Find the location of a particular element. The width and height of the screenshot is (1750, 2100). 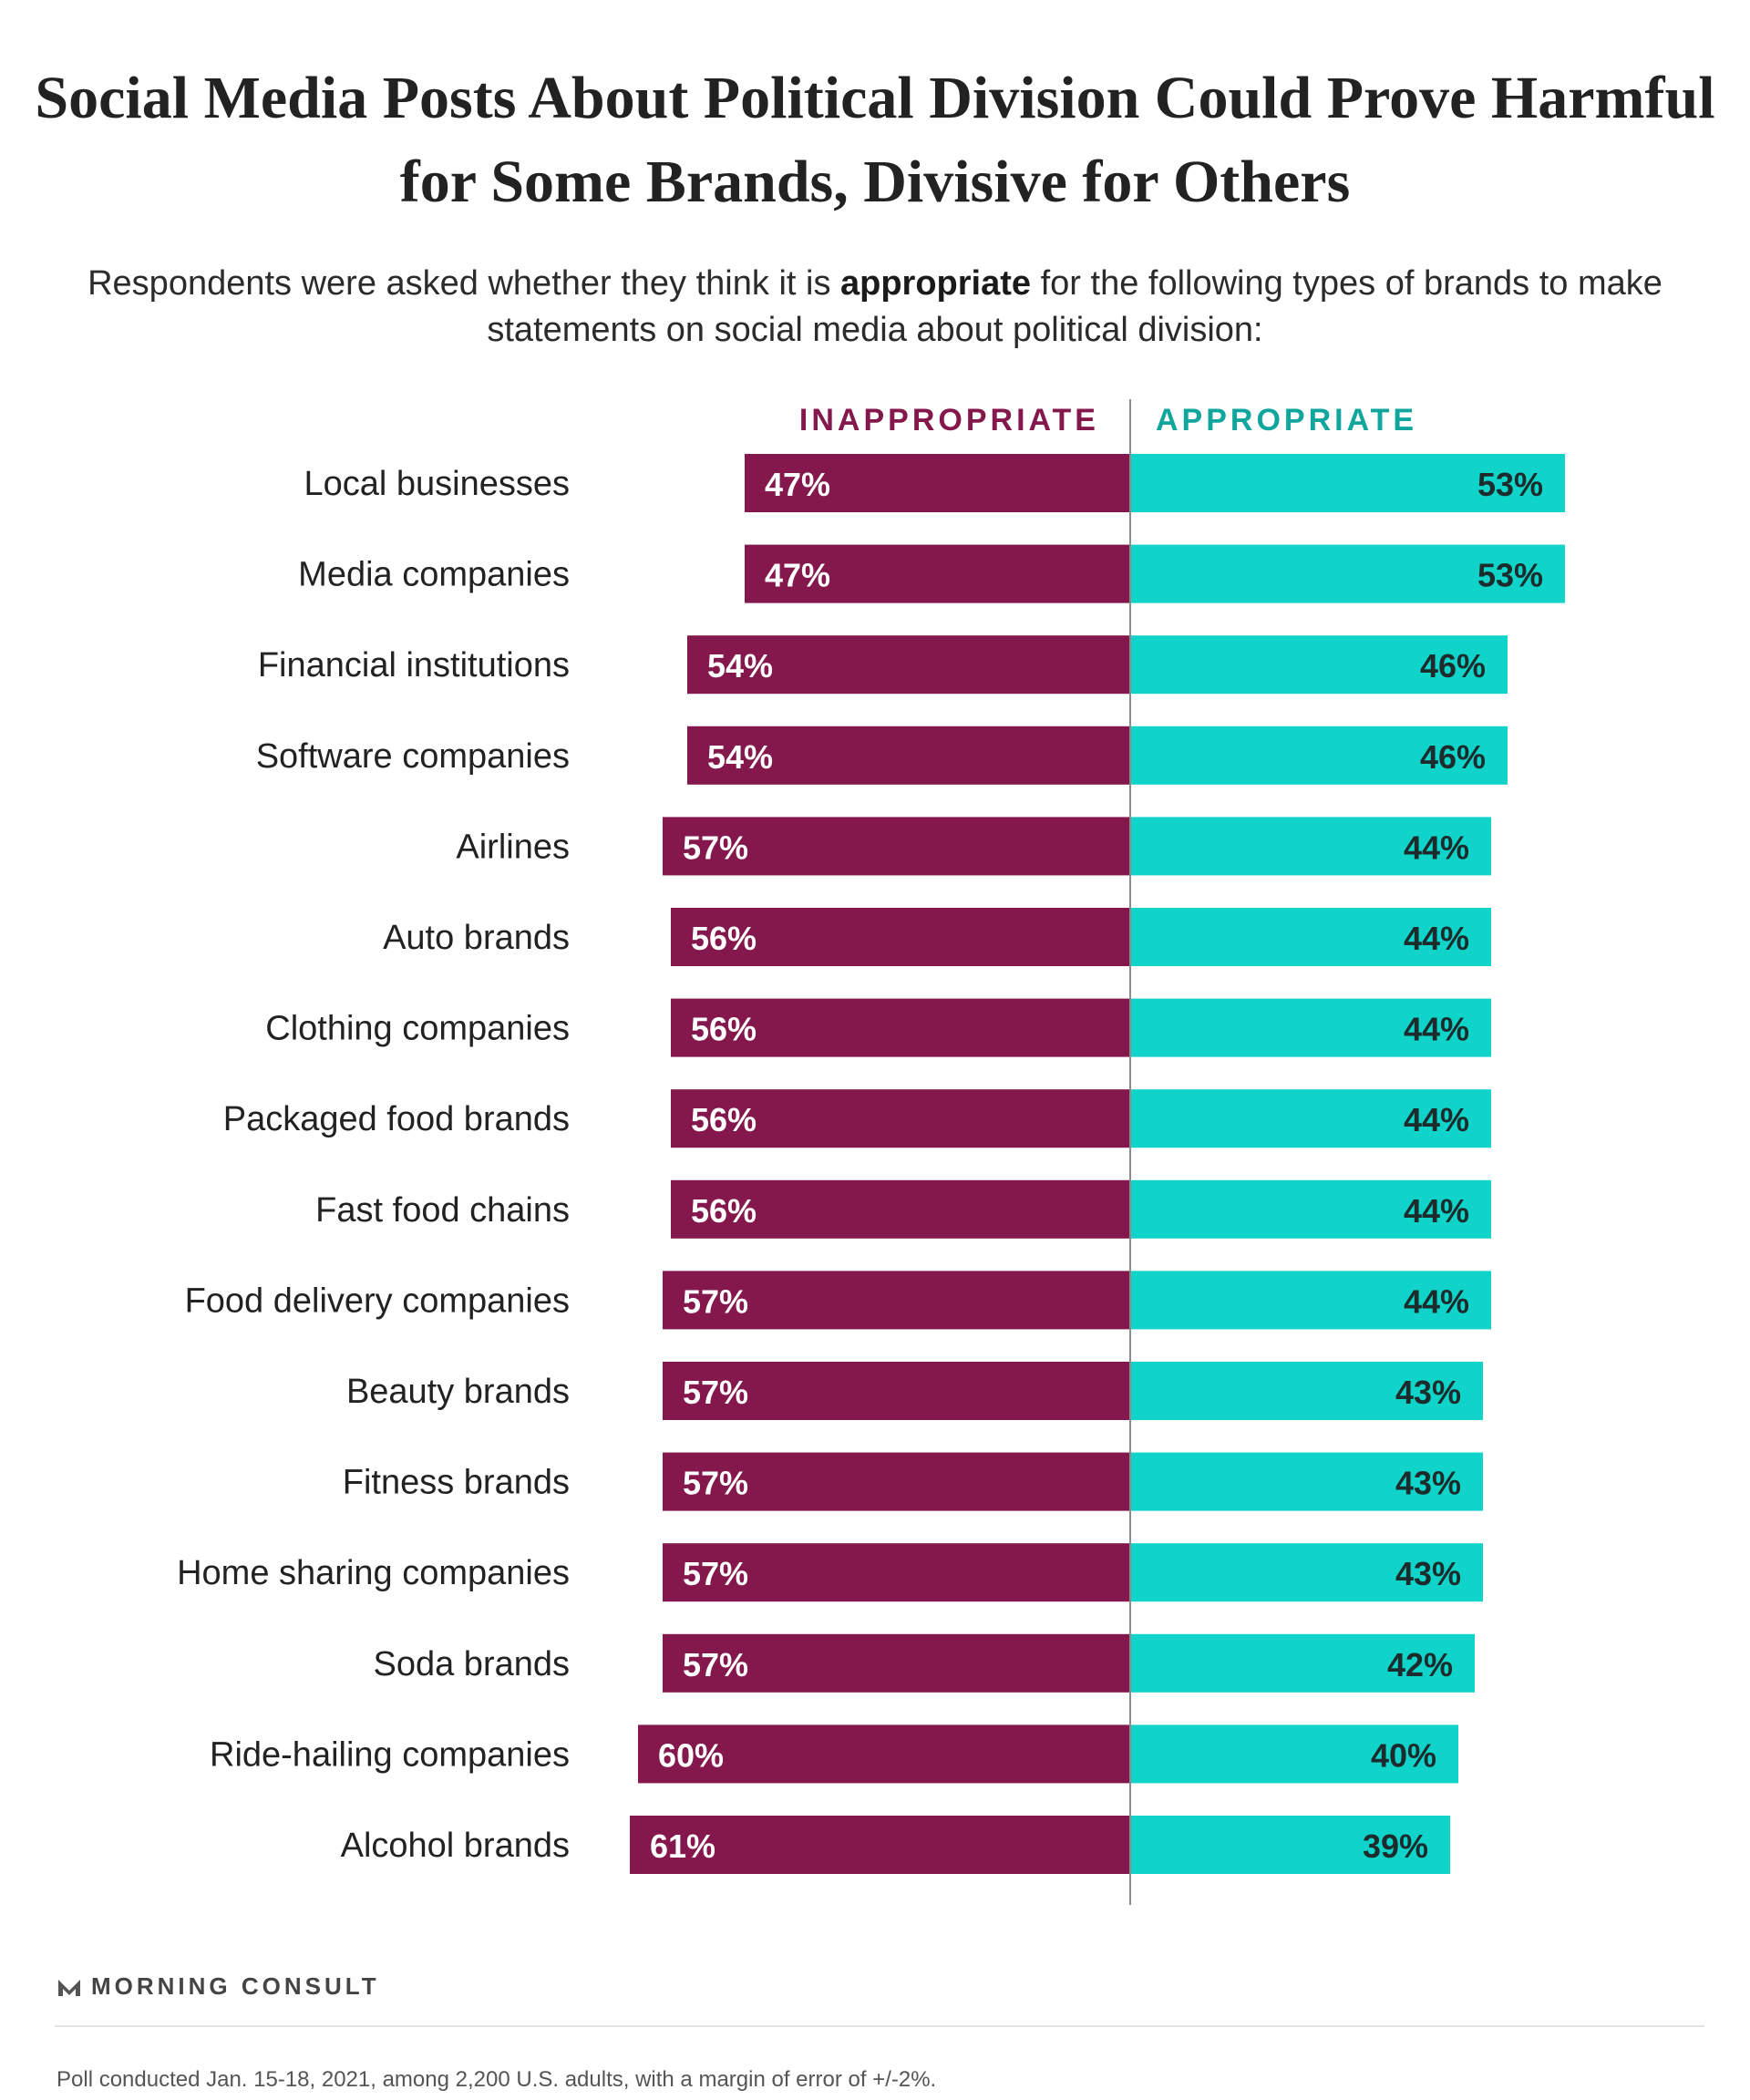

bar-inappropriate-auto-brands is located at coordinates (901, 937).